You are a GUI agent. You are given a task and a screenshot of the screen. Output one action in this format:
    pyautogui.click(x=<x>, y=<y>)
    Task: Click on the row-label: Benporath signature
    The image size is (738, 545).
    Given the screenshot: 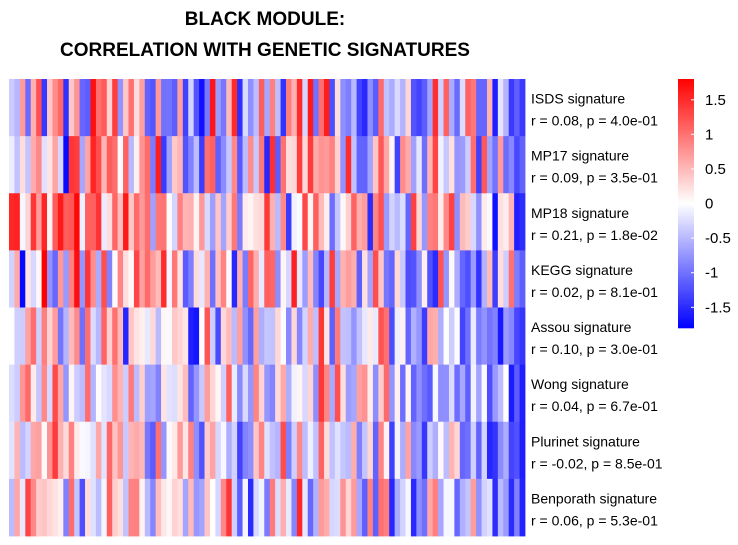 What is the action you would take?
    pyautogui.click(x=594, y=498)
    